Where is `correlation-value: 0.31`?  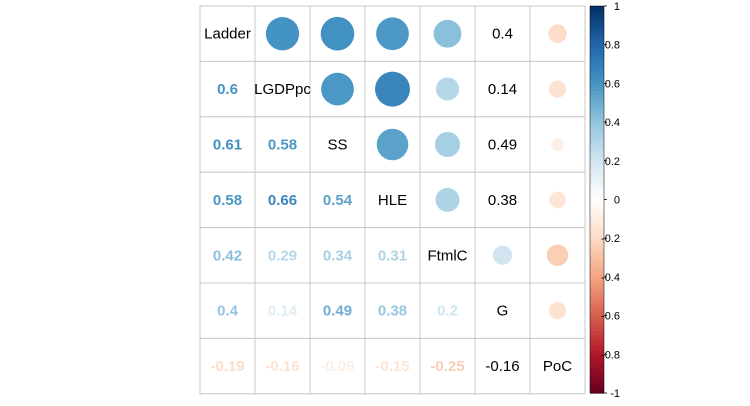 correlation-value: 0.31 is located at coordinates (392, 255).